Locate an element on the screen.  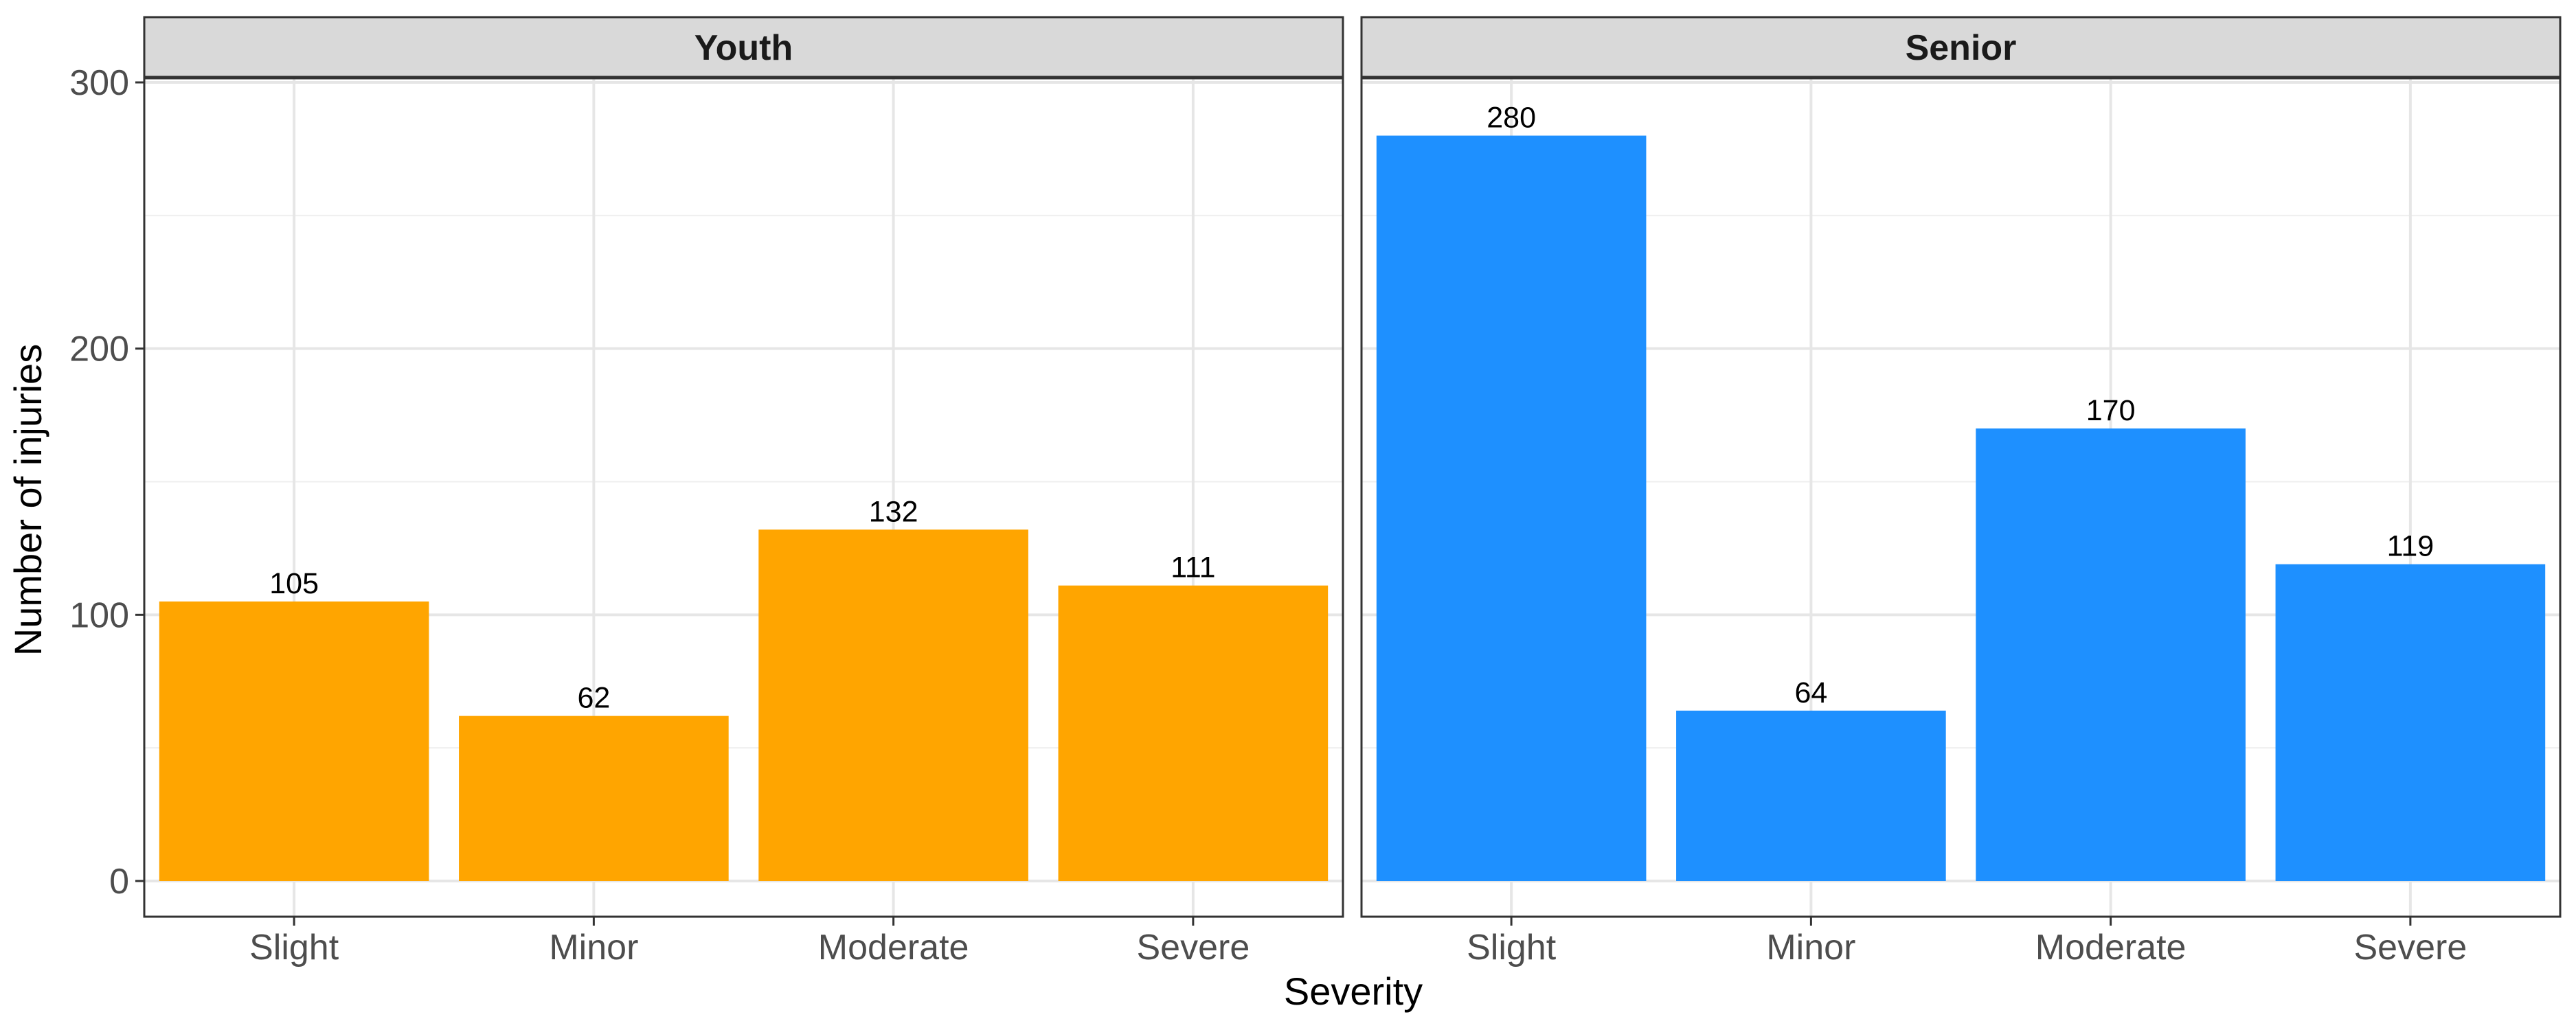
bar-value-label: 105 is located at coordinates (294, 583).